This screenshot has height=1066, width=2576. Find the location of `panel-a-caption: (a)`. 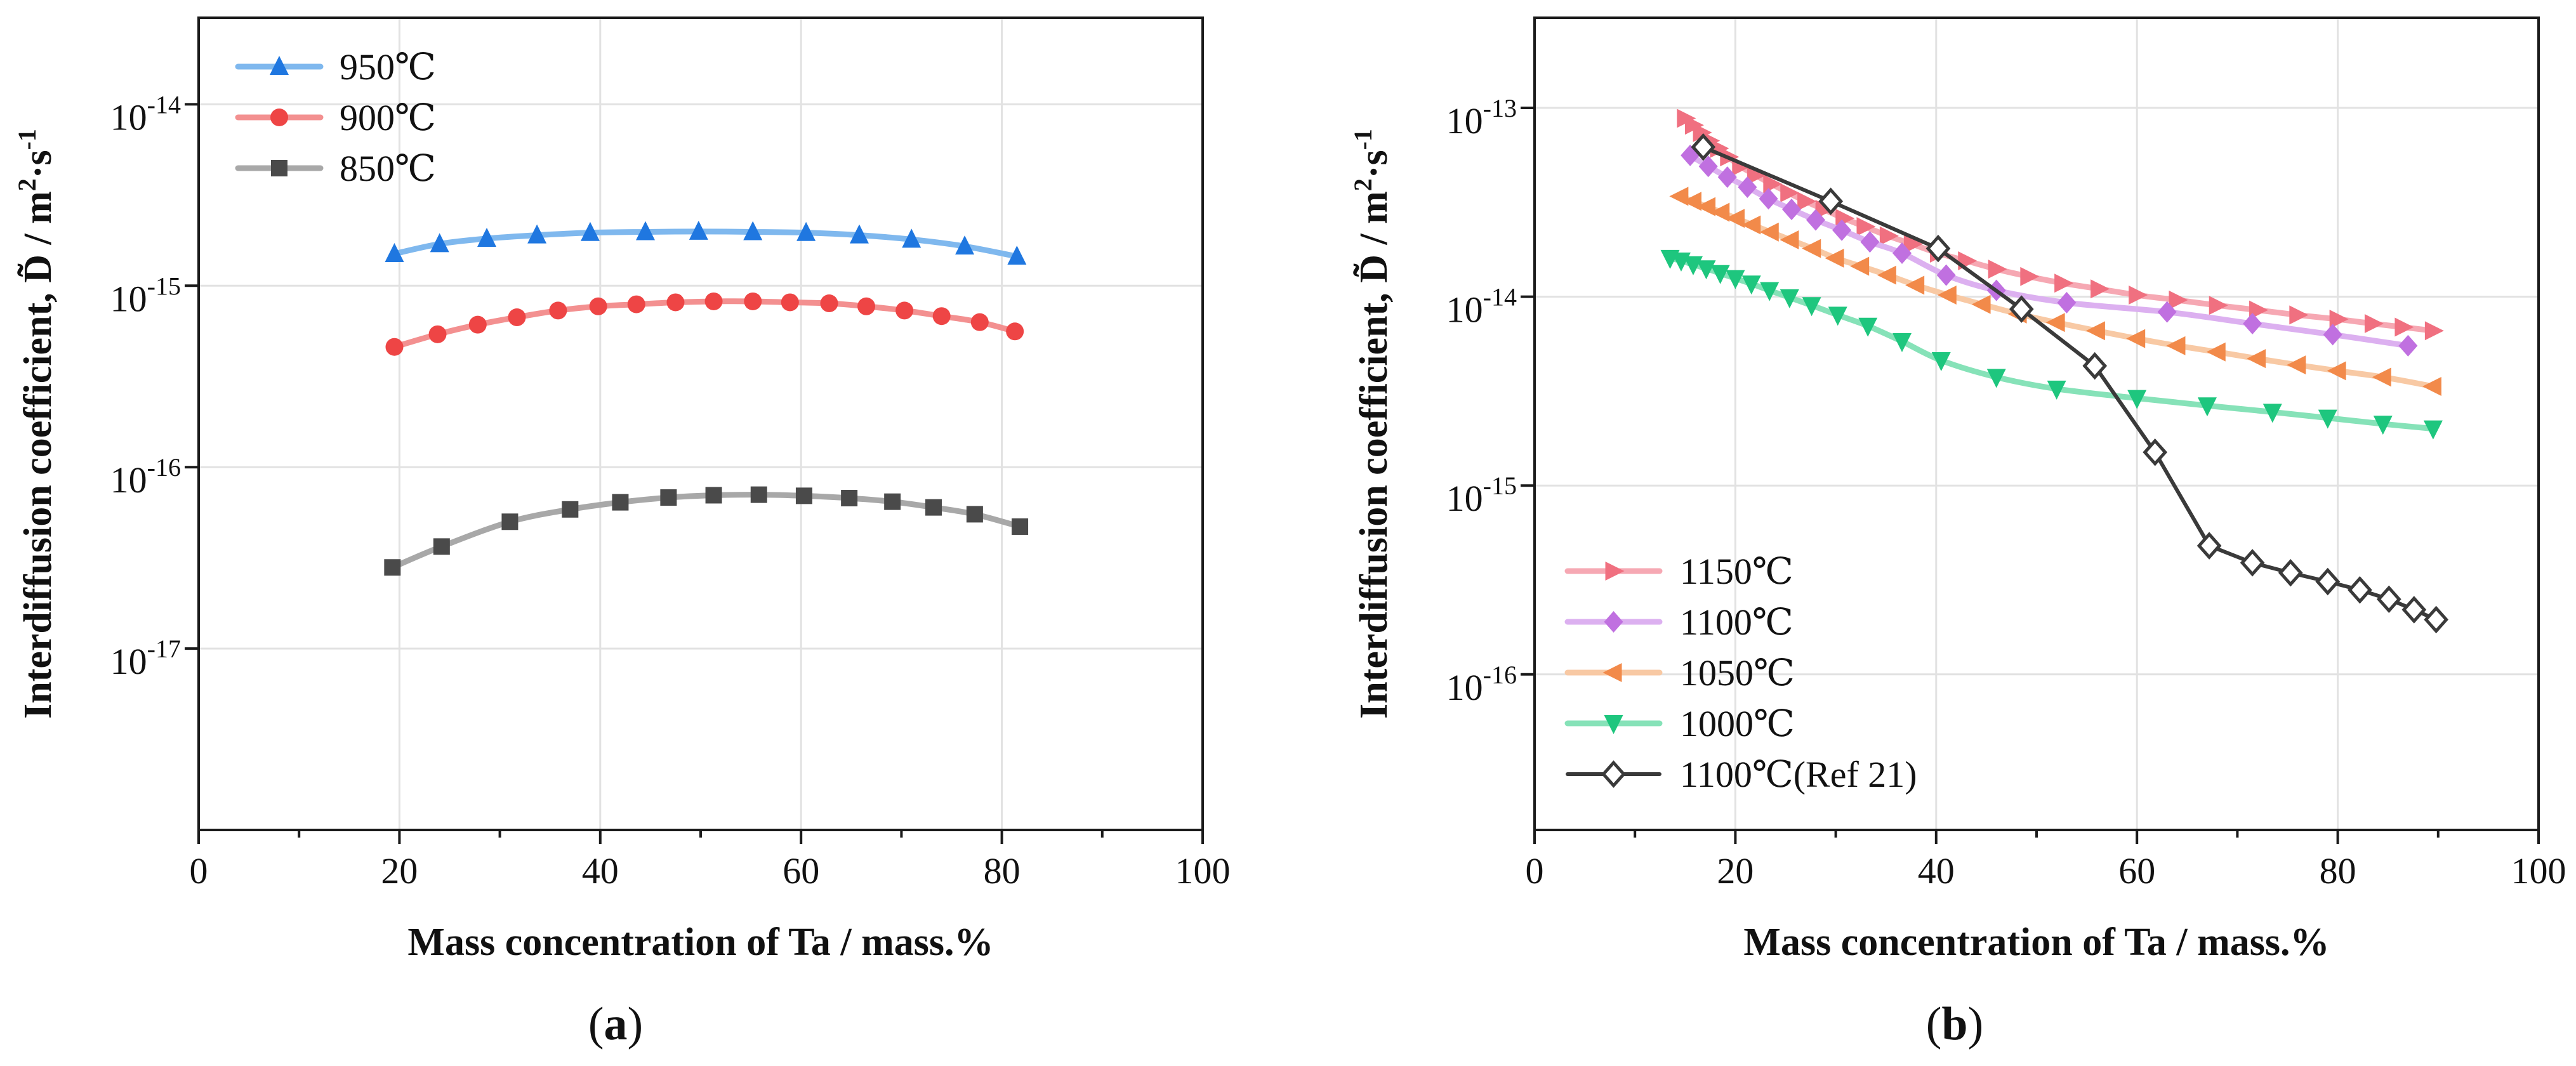

panel-a-caption: (a) is located at coordinates (615, 1024).